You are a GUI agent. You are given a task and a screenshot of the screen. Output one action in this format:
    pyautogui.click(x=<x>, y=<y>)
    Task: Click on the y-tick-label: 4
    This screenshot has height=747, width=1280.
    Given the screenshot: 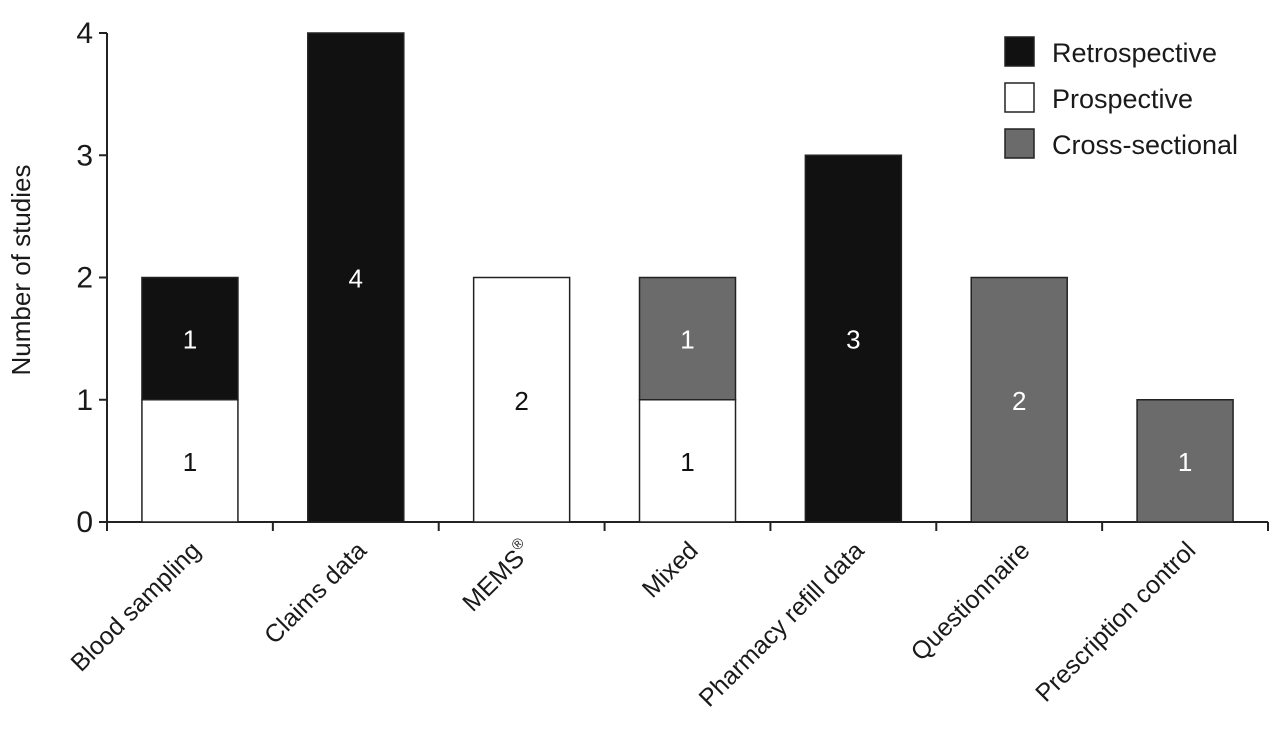 What is the action you would take?
    pyautogui.click(x=84, y=33)
    